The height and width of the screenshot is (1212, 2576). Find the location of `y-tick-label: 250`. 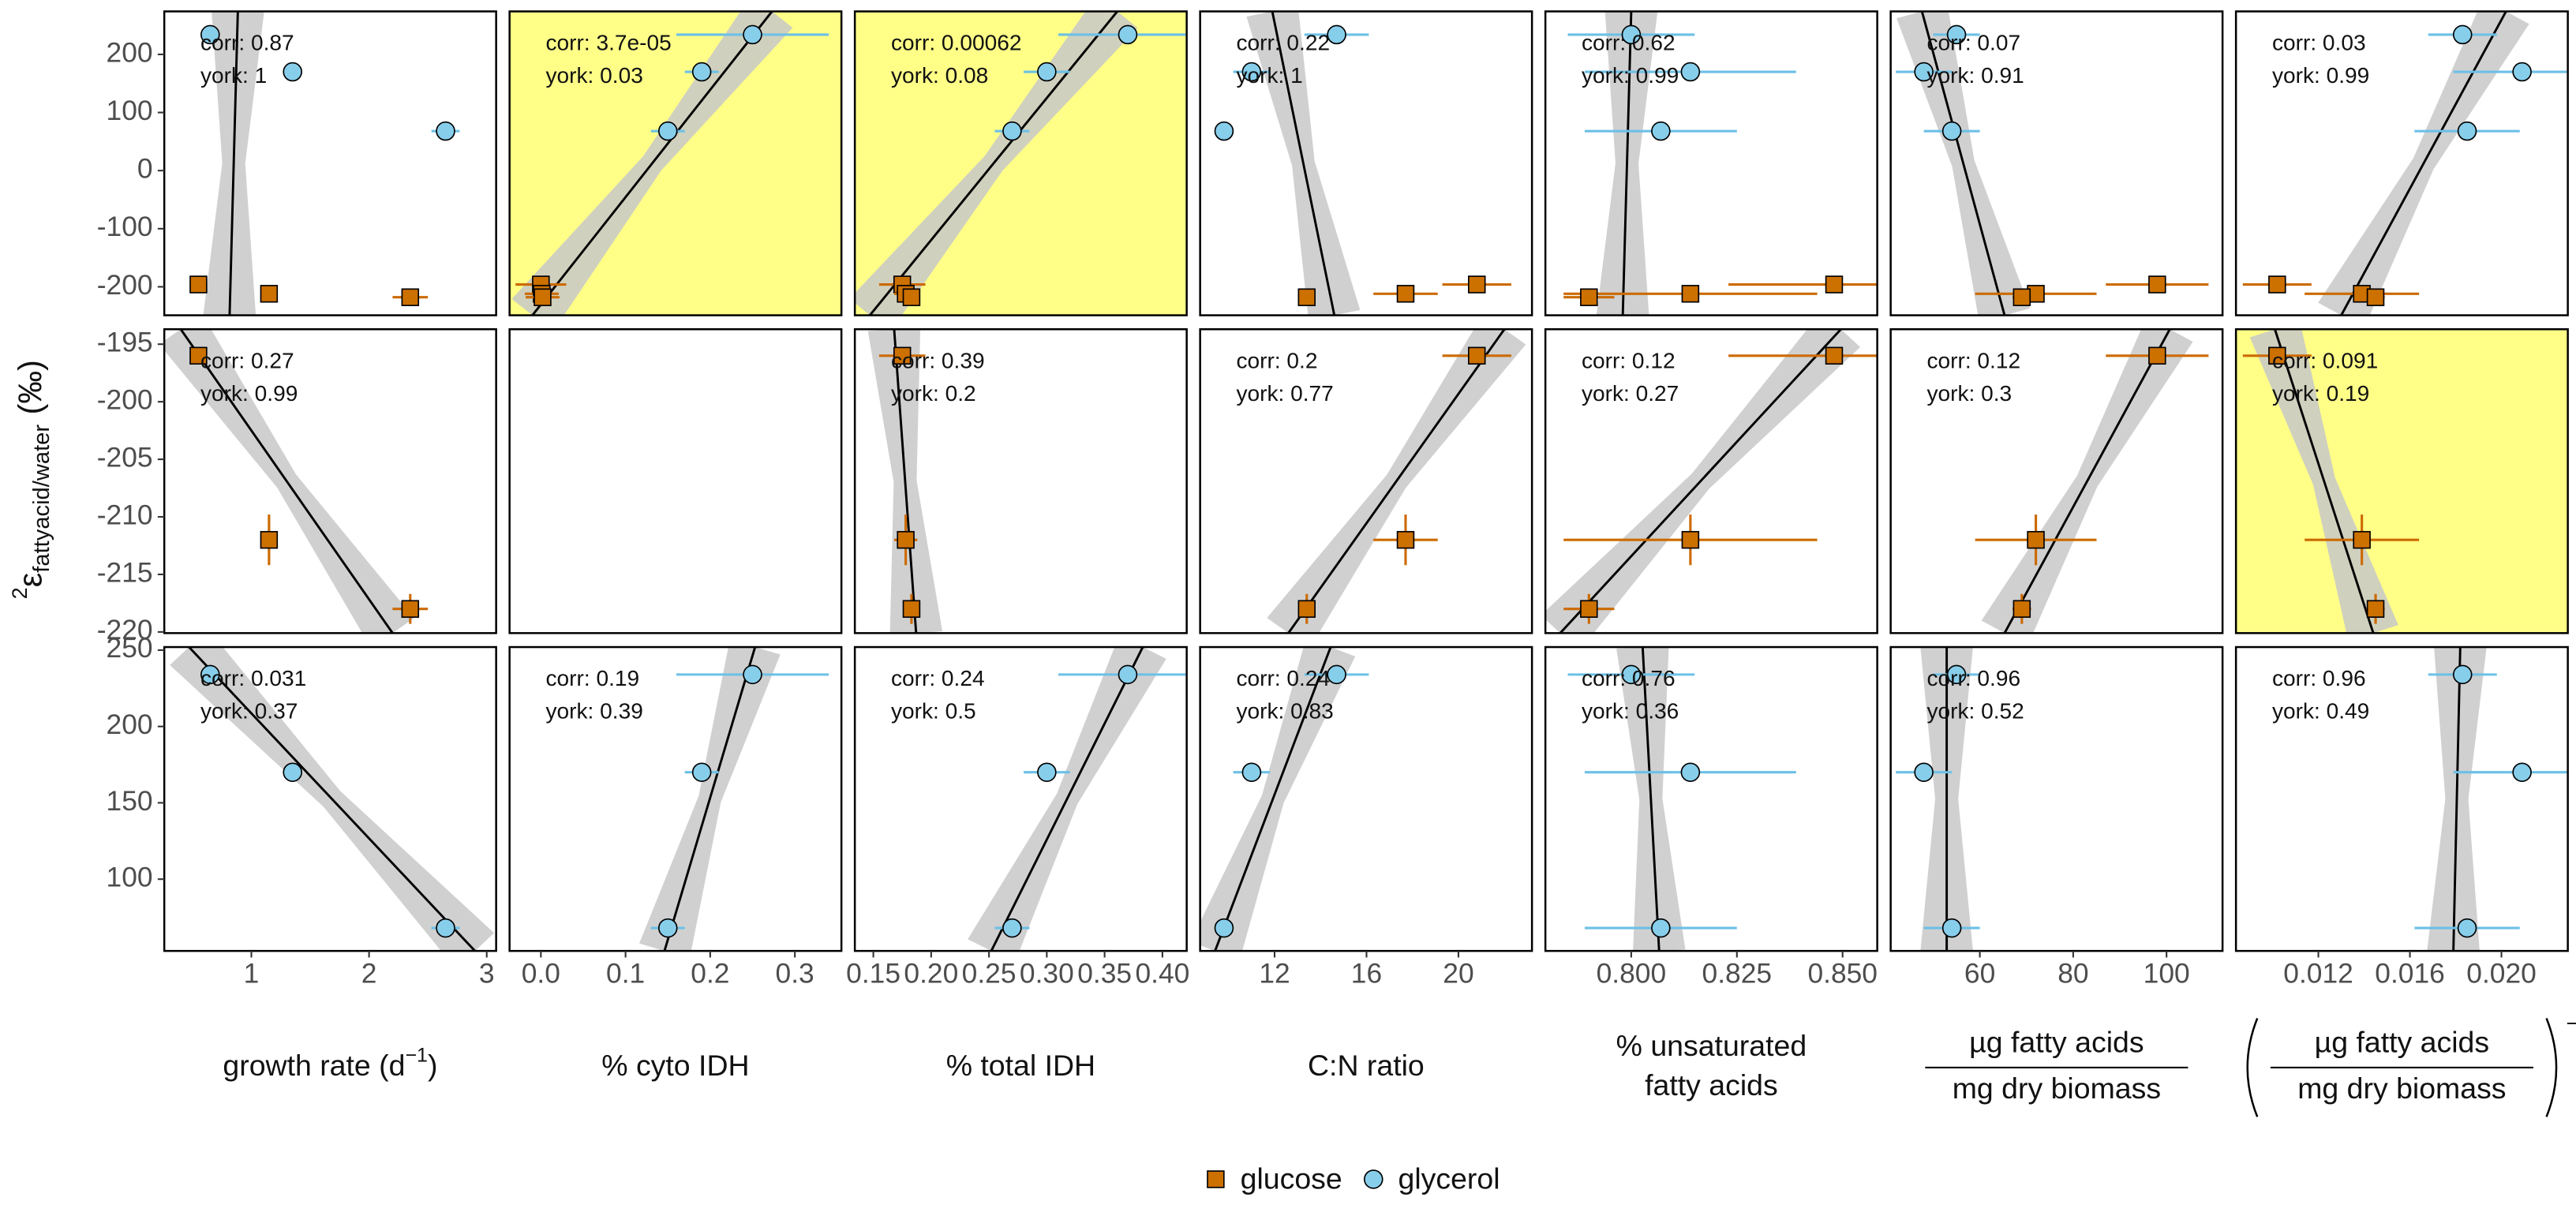

y-tick-label: 250 is located at coordinates (130, 648).